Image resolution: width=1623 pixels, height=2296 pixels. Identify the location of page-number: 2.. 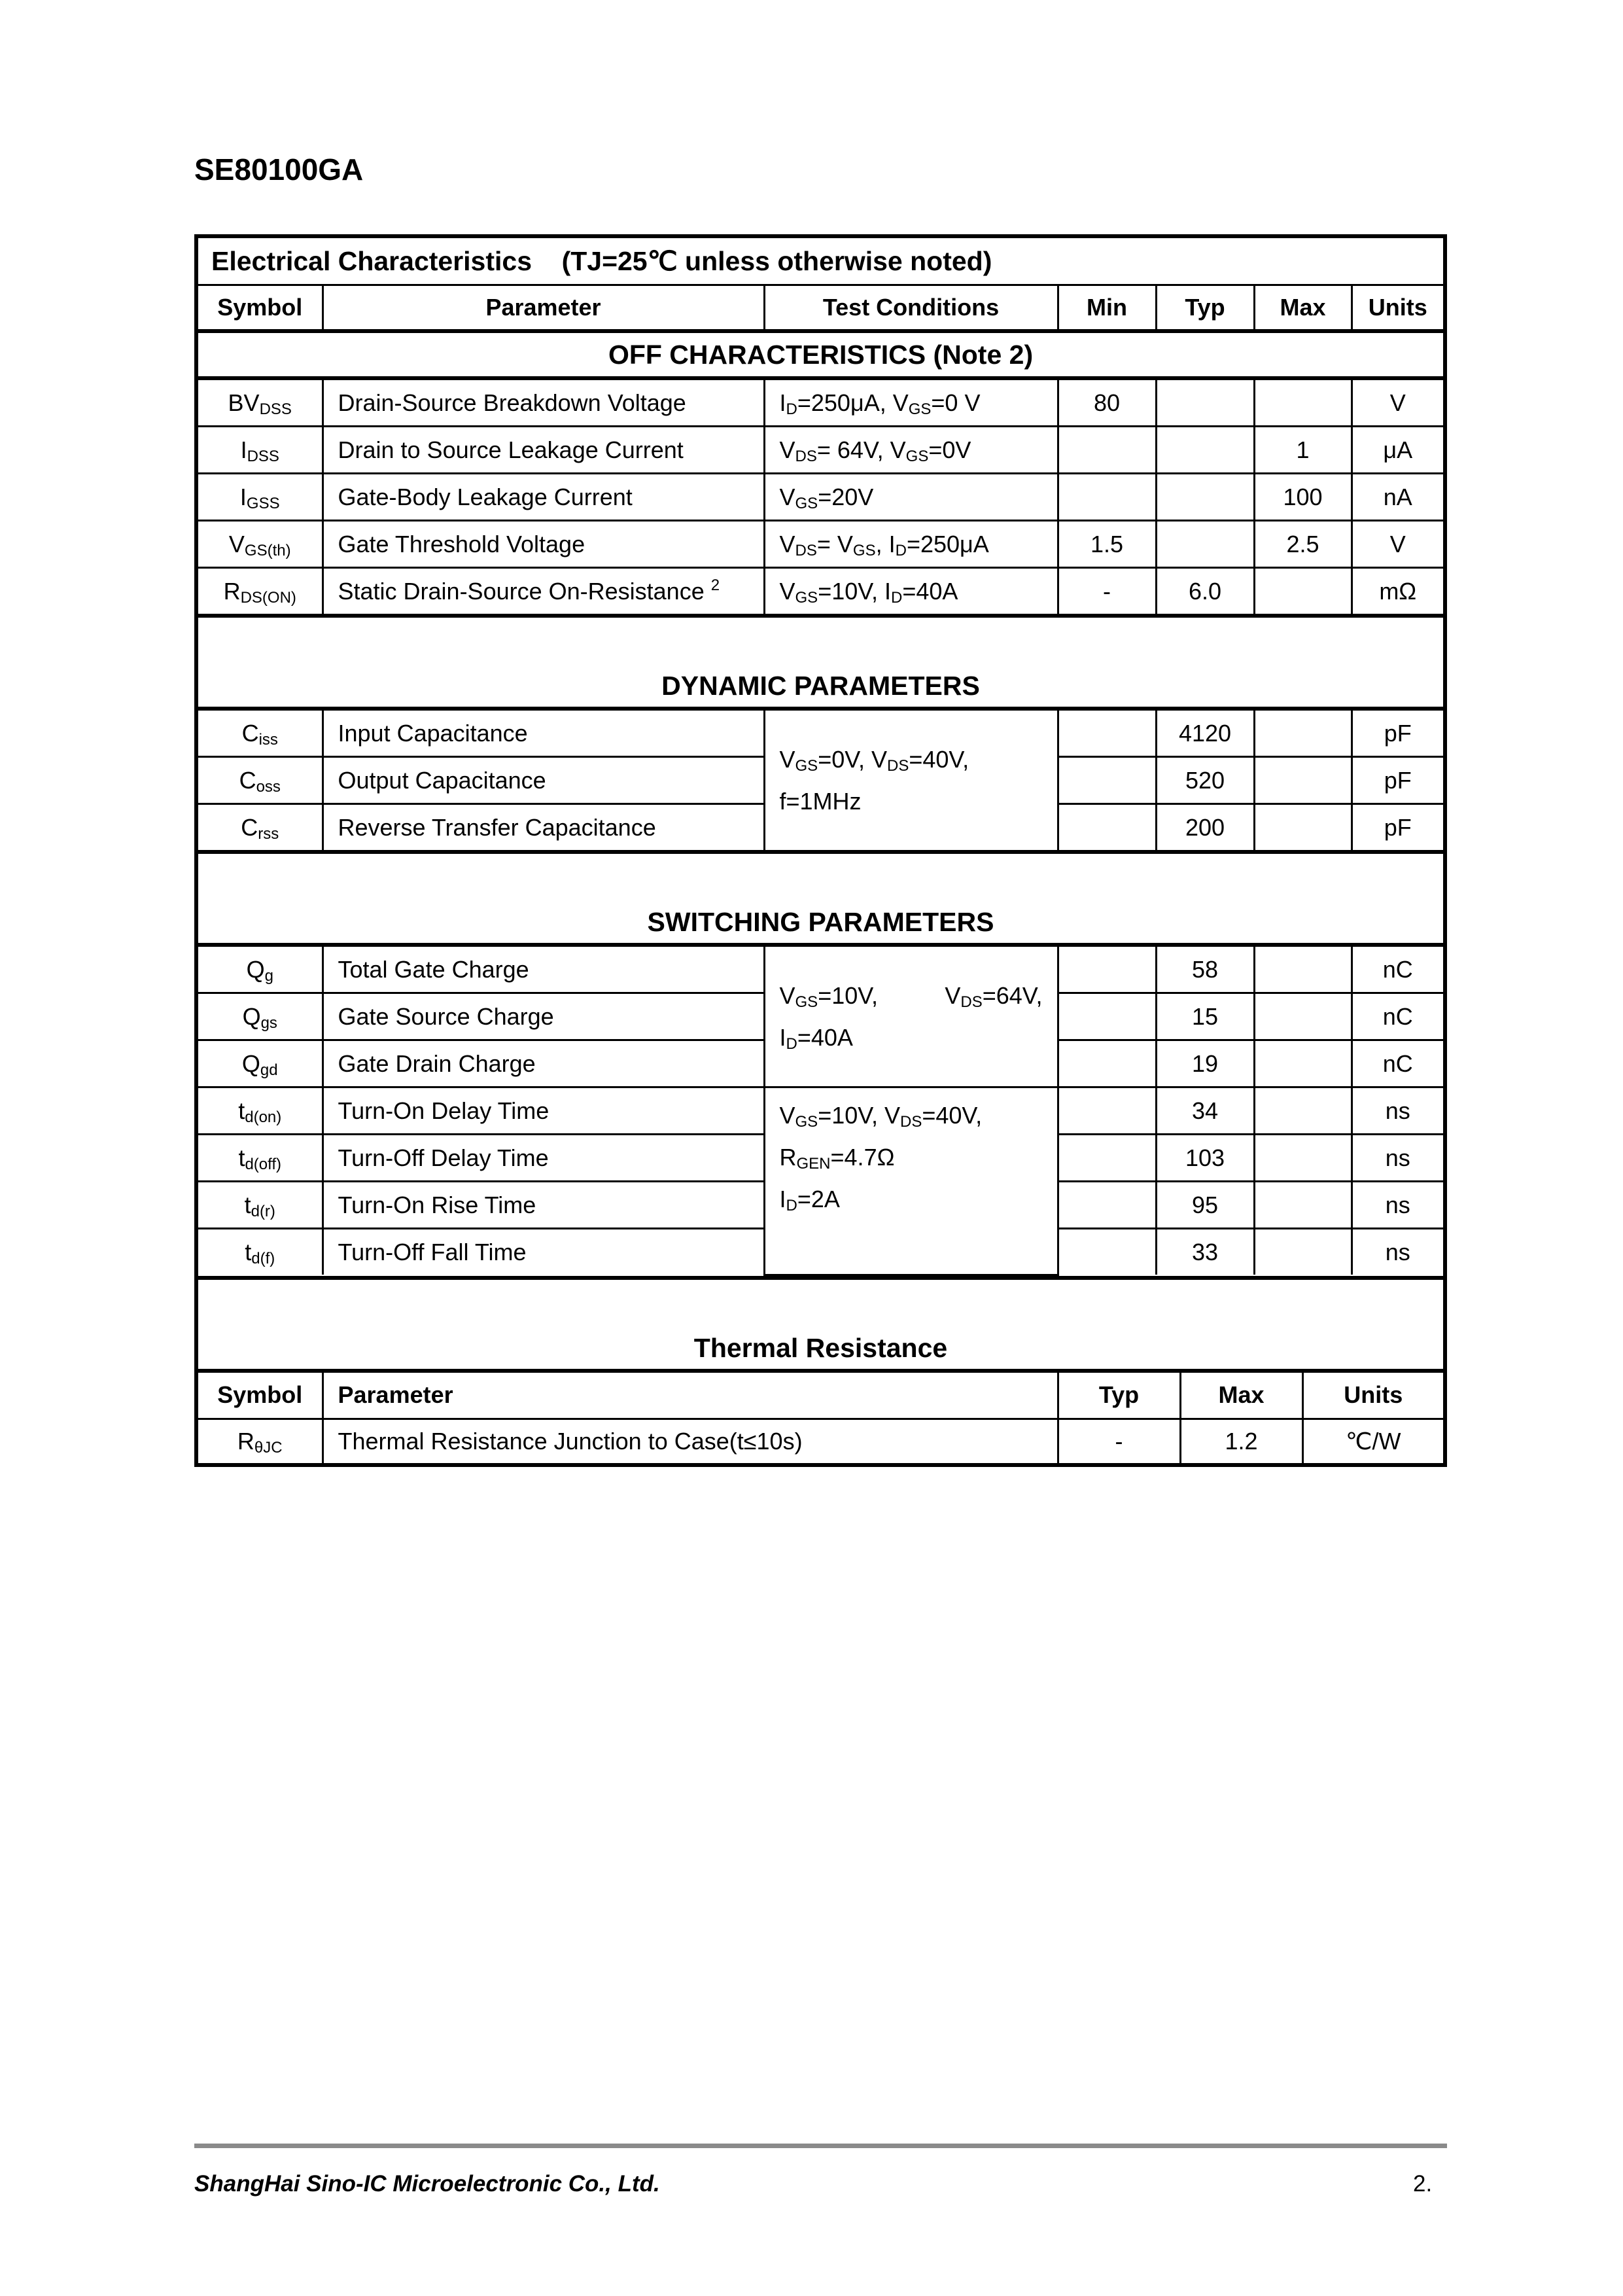
(1423, 2184).